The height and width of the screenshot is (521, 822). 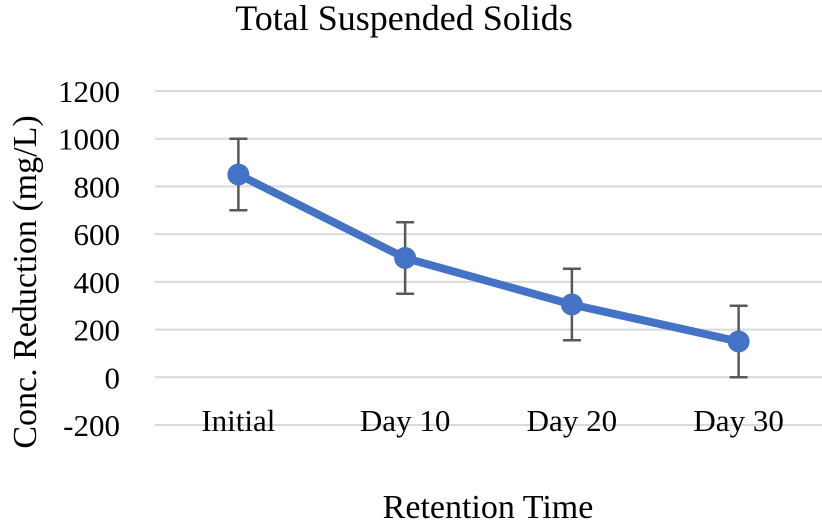 I want to click on y-tick-label: 0, so click(x=113, y=377).